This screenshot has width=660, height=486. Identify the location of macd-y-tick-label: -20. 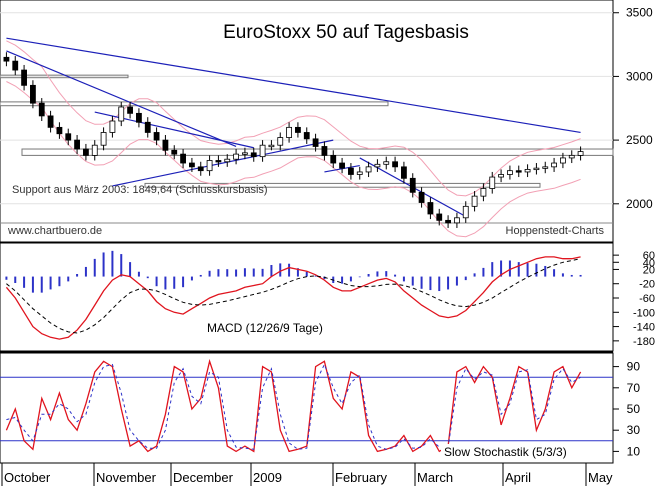
(647, 285).